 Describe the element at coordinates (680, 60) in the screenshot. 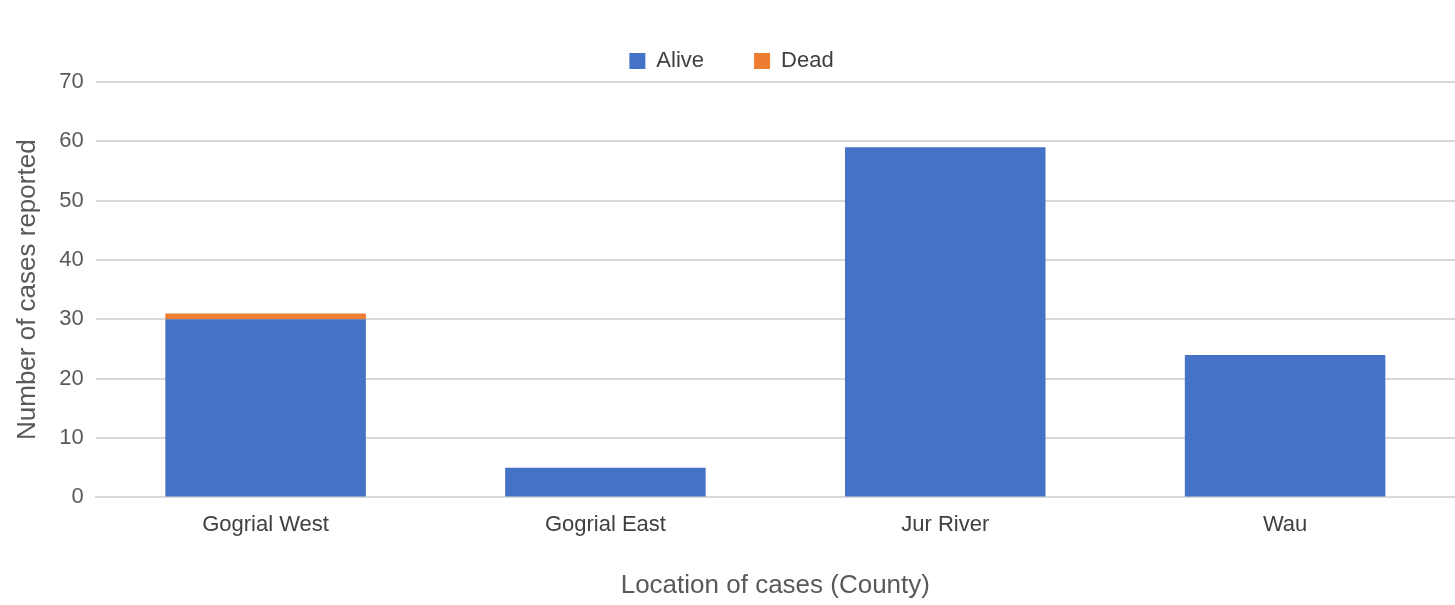

I see `legend-label: Alive` at that location.